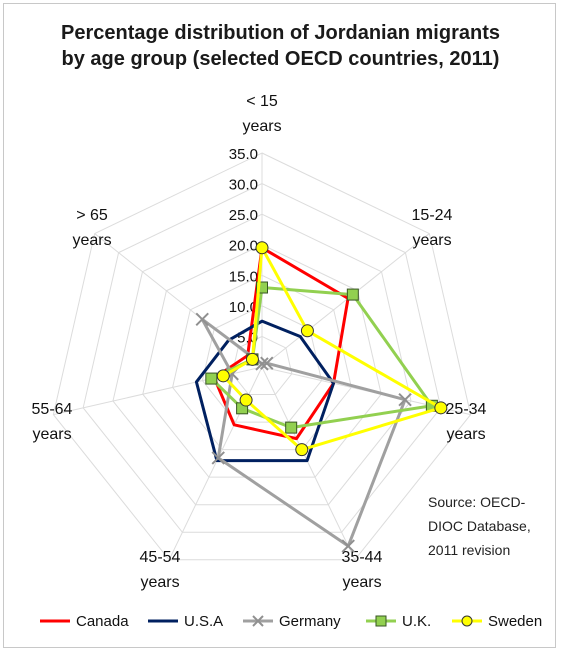  I want to click on series-line-germany, so click(303, 432).